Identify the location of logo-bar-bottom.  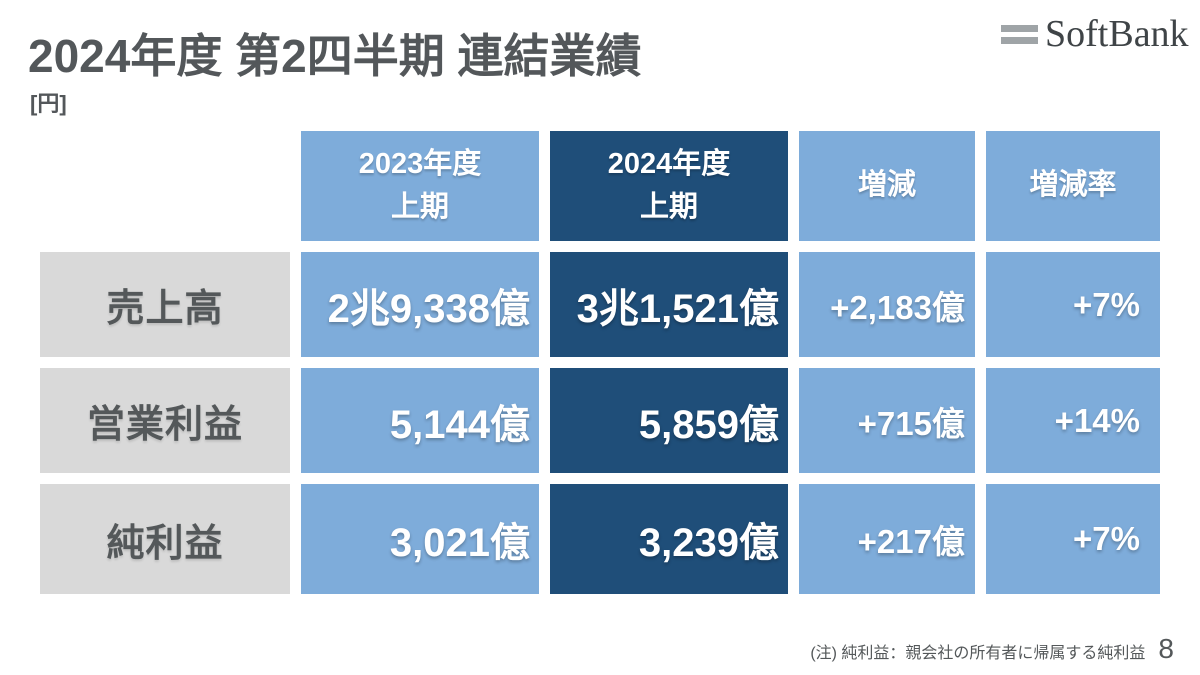
(1019, 40).